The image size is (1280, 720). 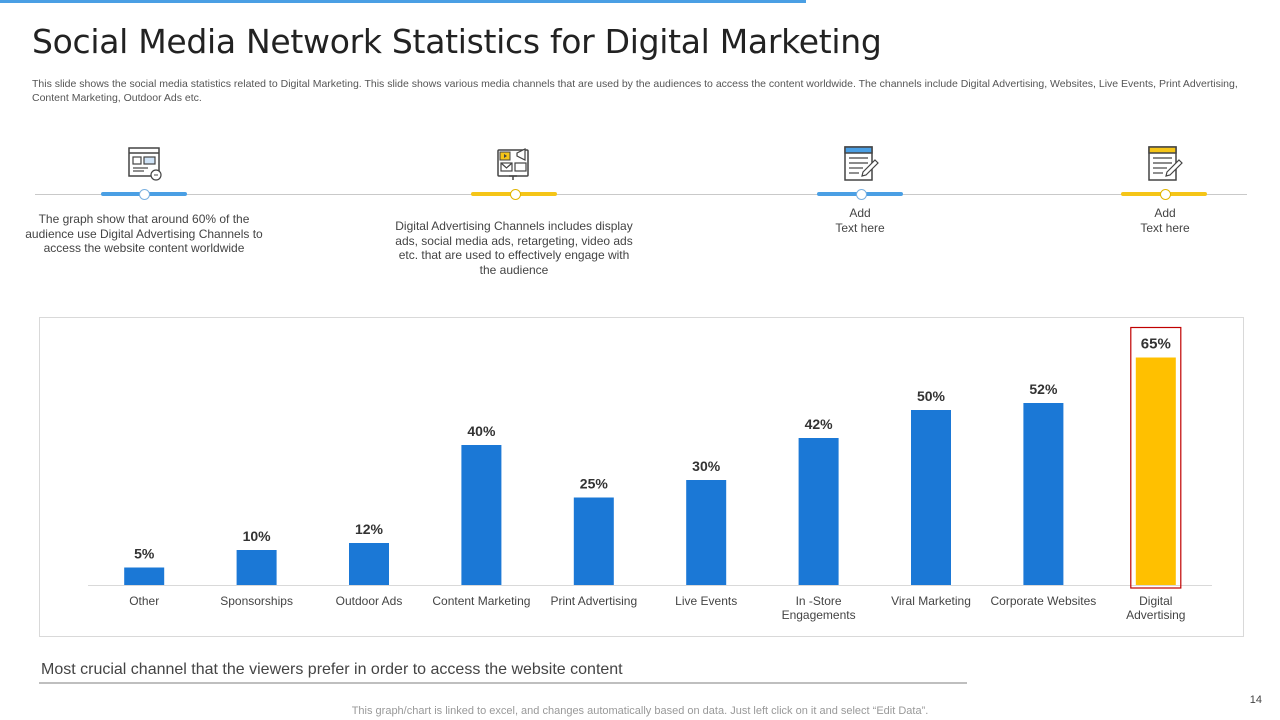 What do you see at coordinates (403, 1) in the screenshot?
I see `top-accent-bar` at bounding box center [403, 1].